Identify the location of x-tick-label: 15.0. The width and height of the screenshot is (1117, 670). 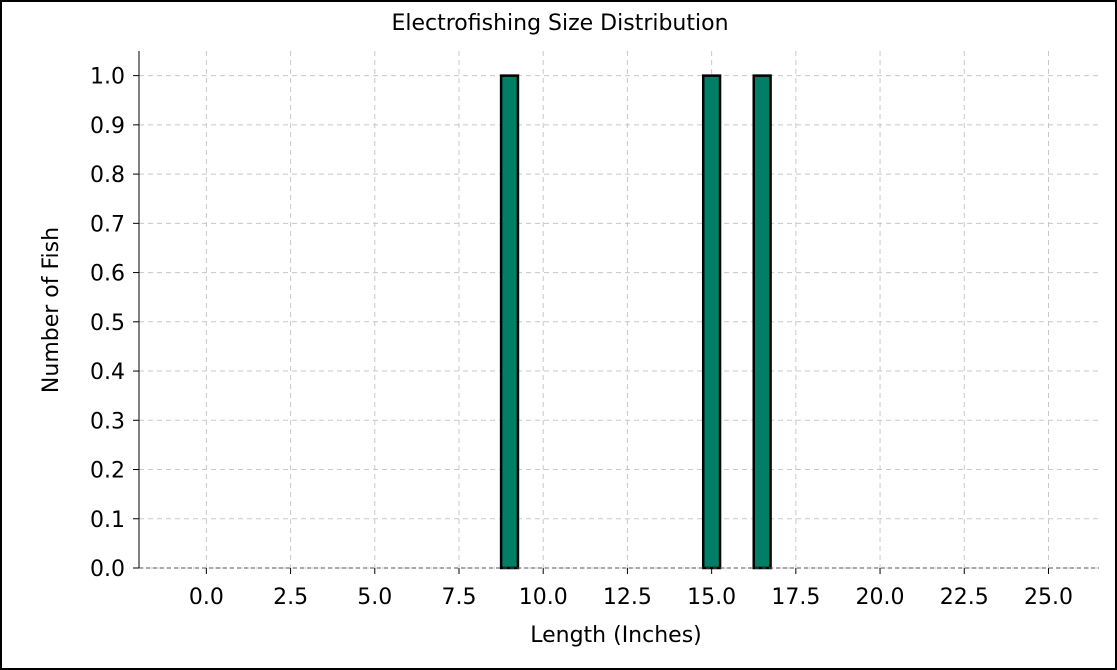
(711, 597).